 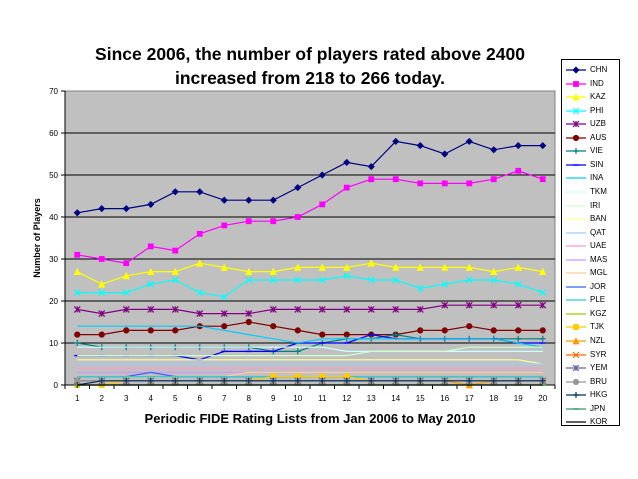 I want to click on legend-label: AUS, so click(x=598, y=137).